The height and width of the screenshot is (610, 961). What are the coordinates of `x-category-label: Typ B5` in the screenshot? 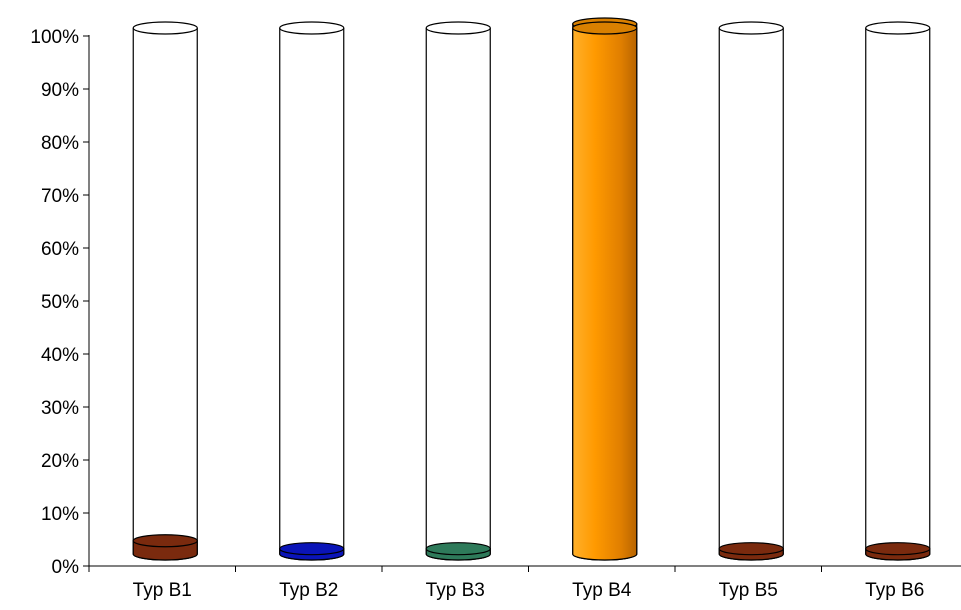 It's located at (748, 590).